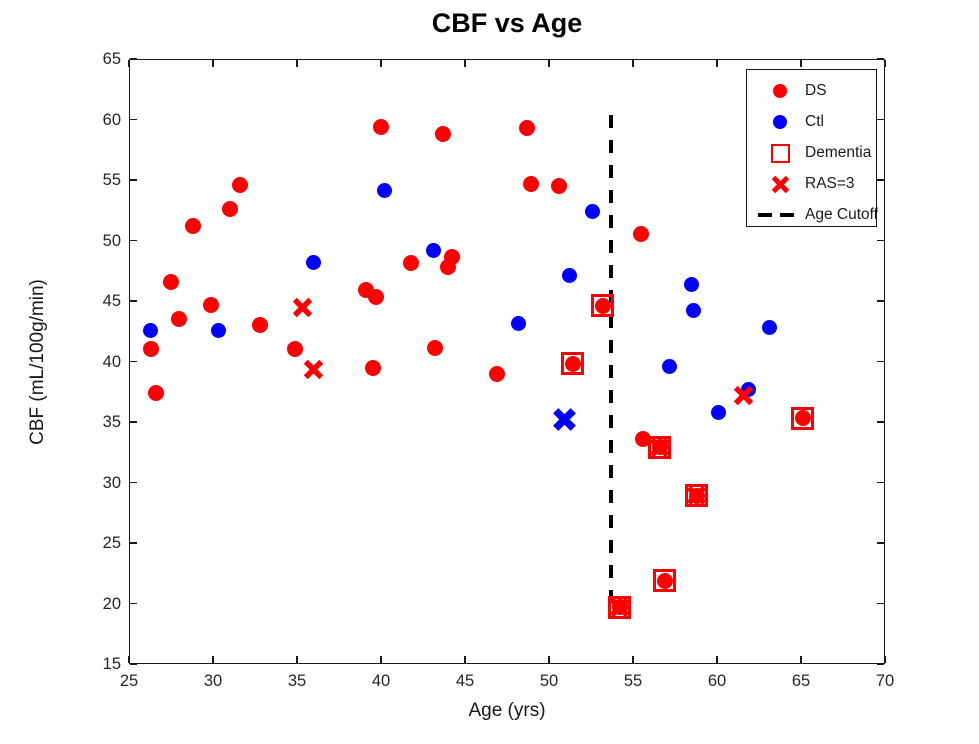 The width and height of the screenshot is (979, 744). Describe the element at coordinates (37, 362) in the screenshot. I see `y-axis-label: CBF (mL/100g/min)` at that location.